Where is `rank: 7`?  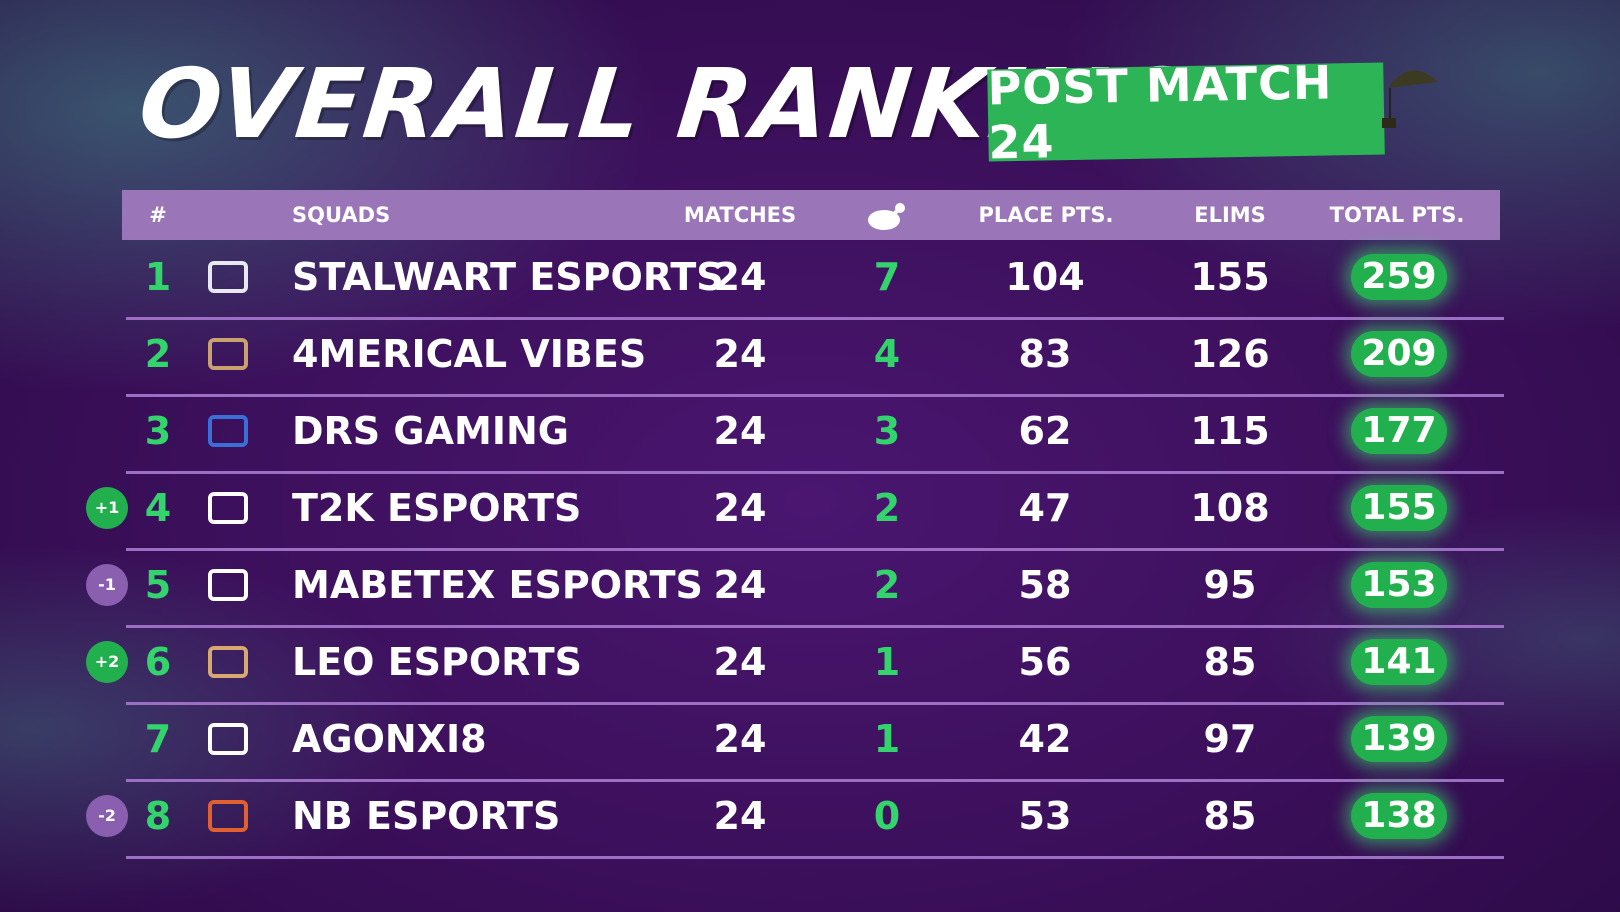 rank: 7 is located at coordinates (158, 739).